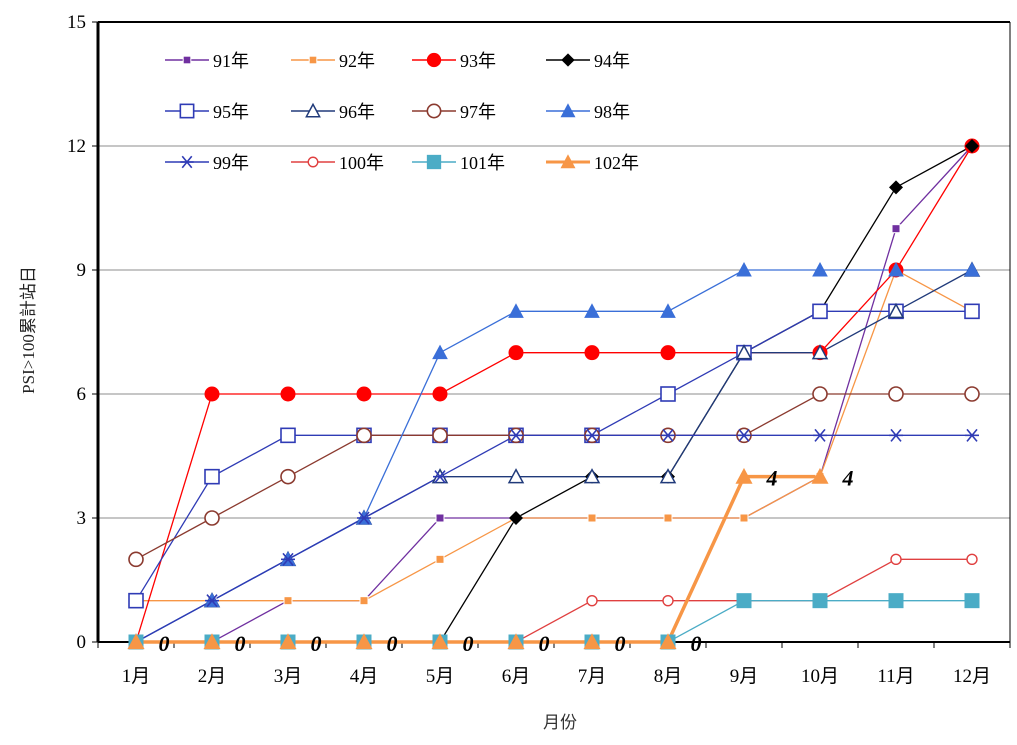  I want to click on y-axis-title: PSI>100累計站日, so click(28, 330).